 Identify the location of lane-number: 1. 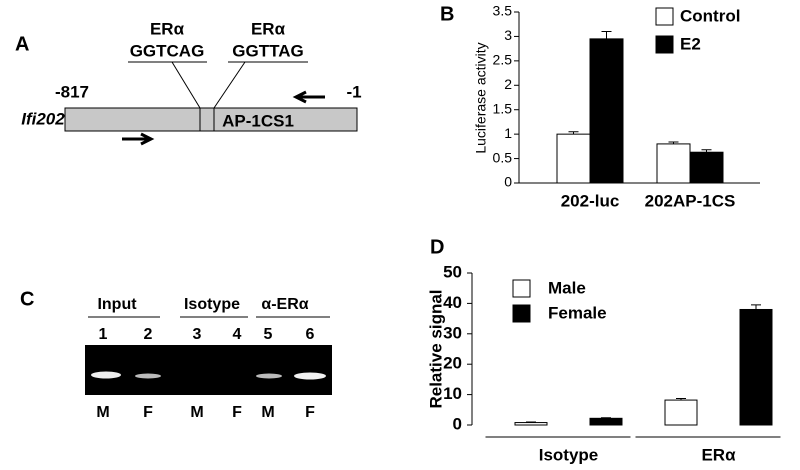
(103, 334).